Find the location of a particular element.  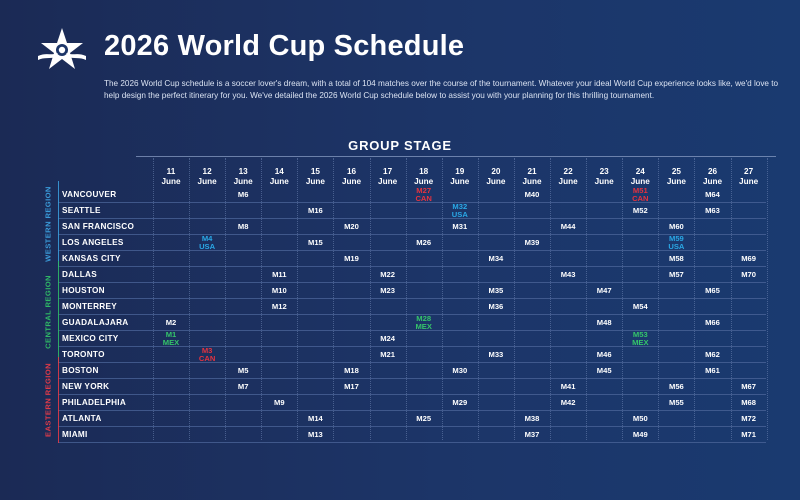

match-number: M62 is located at coordinates (712, 354).